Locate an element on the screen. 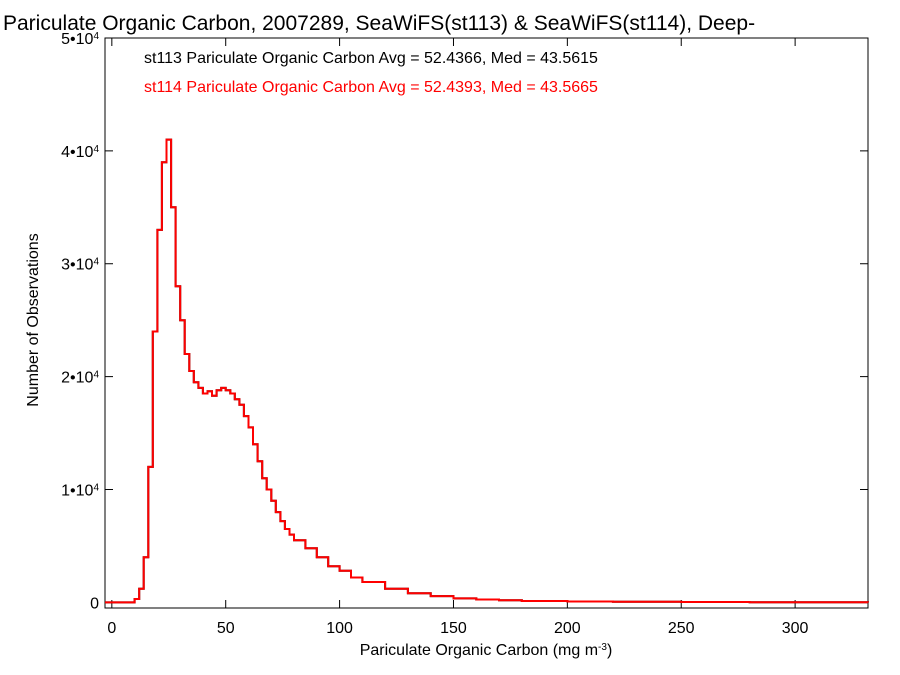  y-tick-label-base: 3•10 is located at coordinates (77, 265).